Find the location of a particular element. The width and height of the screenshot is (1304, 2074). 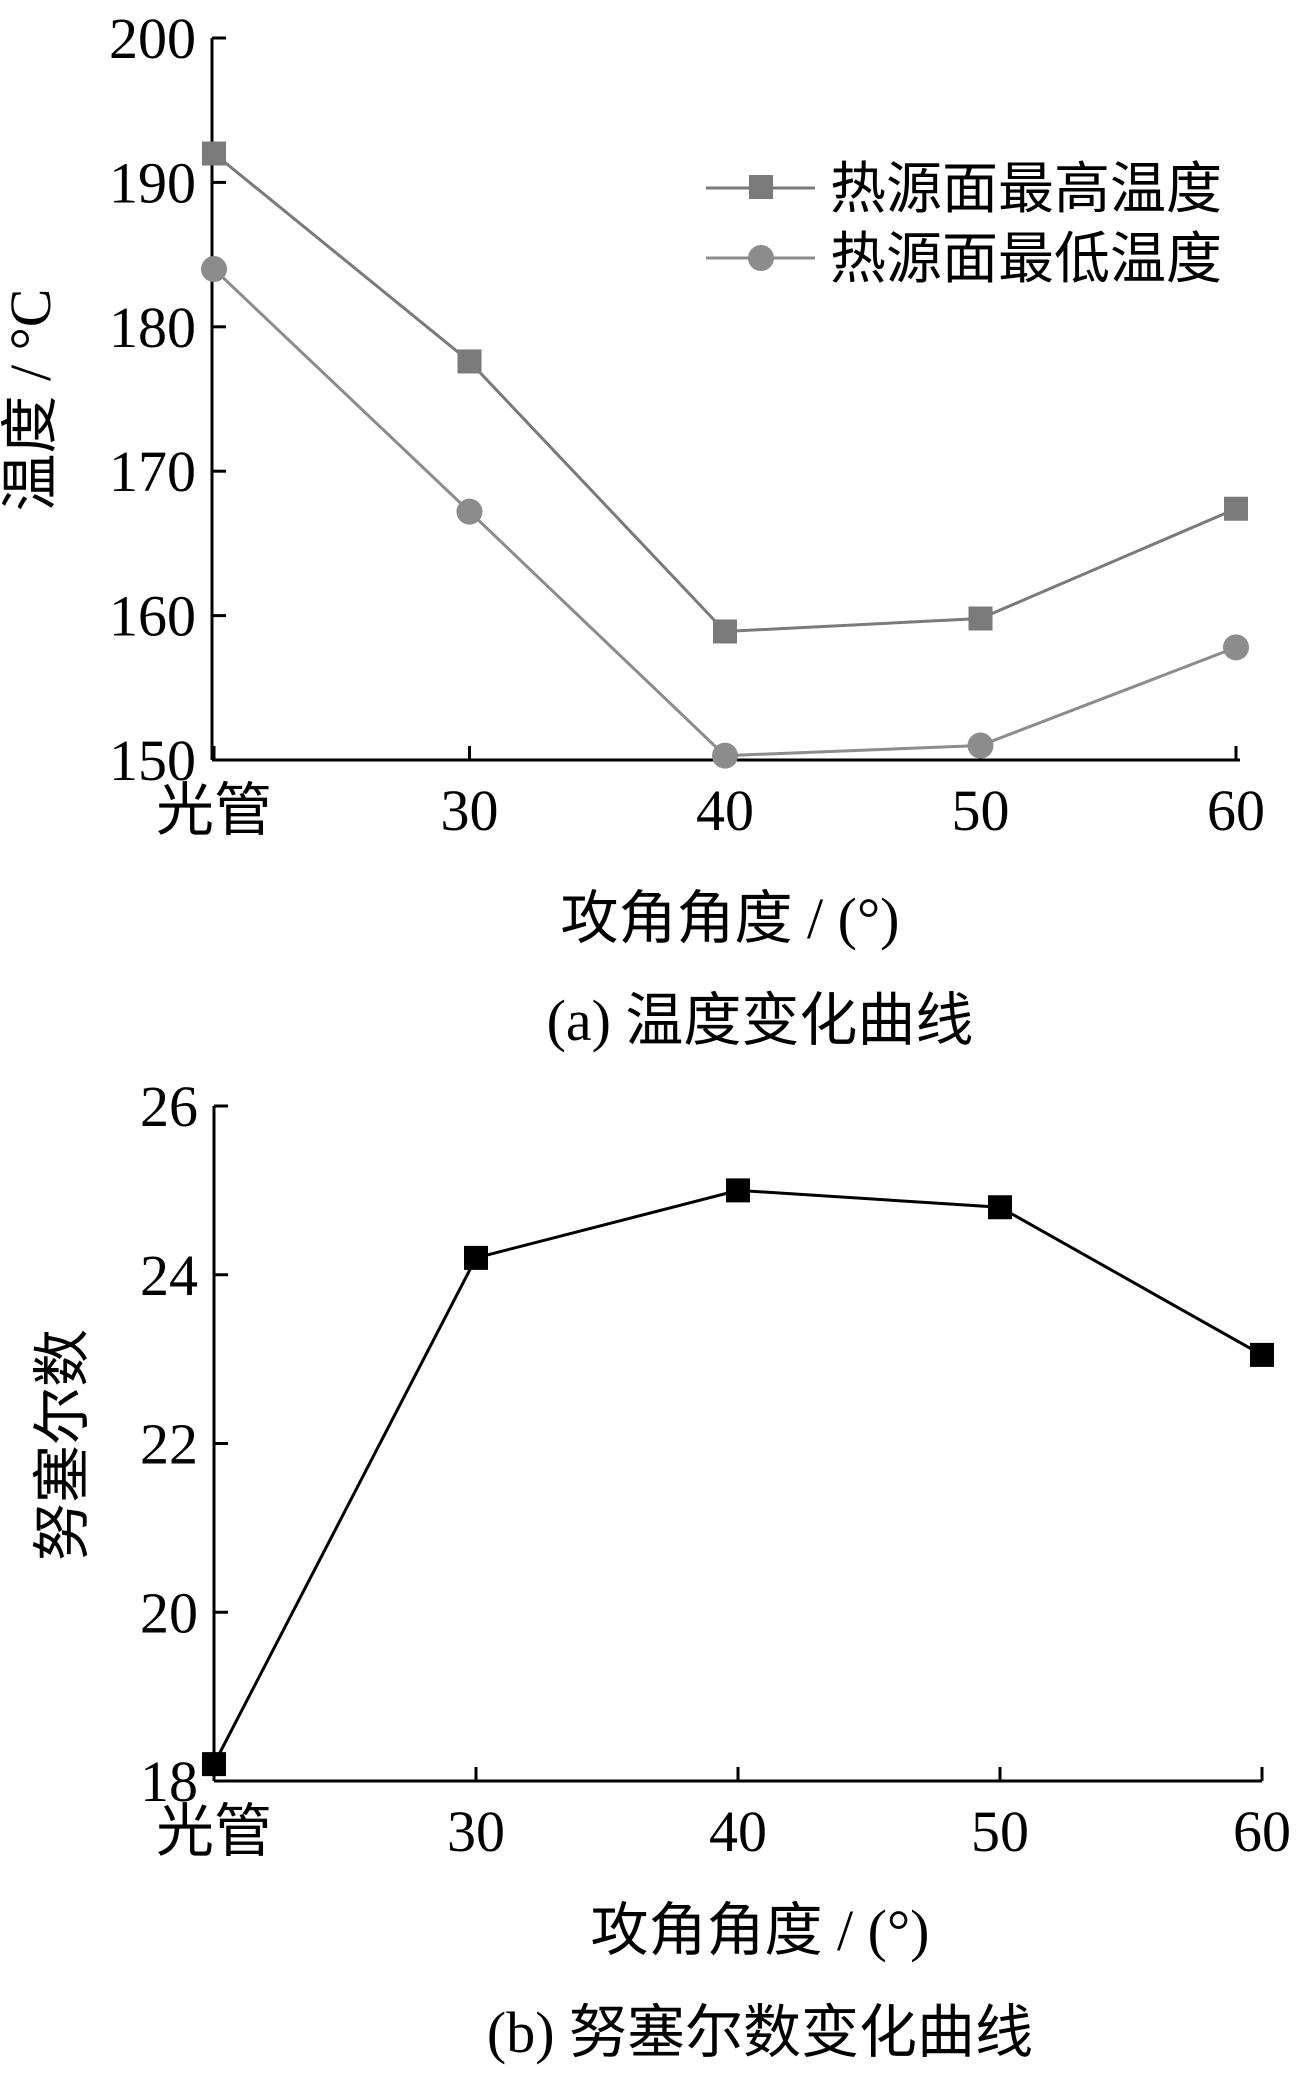

y-tick-label: 160 is located at coordinates (152, 616).